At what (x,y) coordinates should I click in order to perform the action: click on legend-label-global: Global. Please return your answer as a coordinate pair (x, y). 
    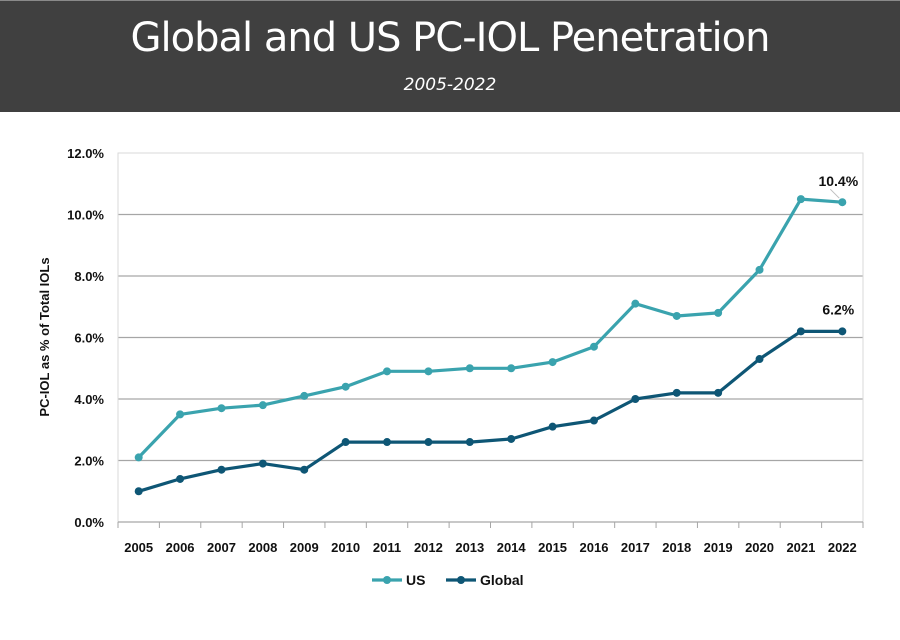
    Looking at the image, I should click on (502, 580).